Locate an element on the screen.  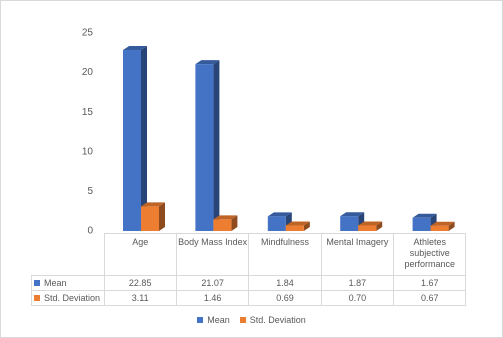
value-label: 0.69 is located at coordinates (285, 298).